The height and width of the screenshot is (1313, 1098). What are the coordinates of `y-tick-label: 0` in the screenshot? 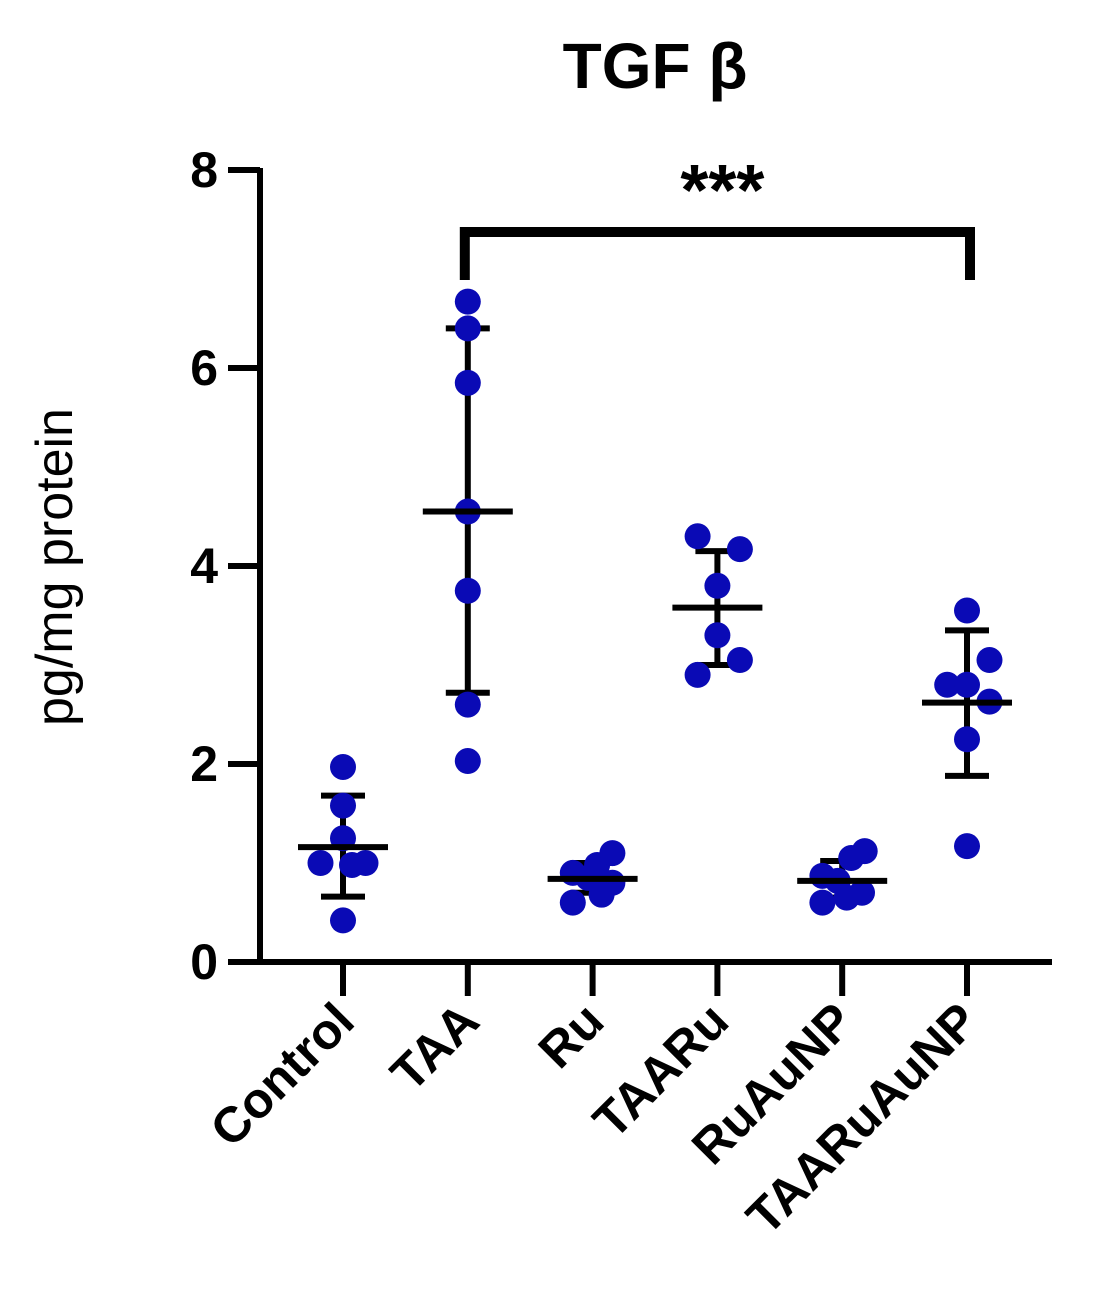 It's located at (204, 962).